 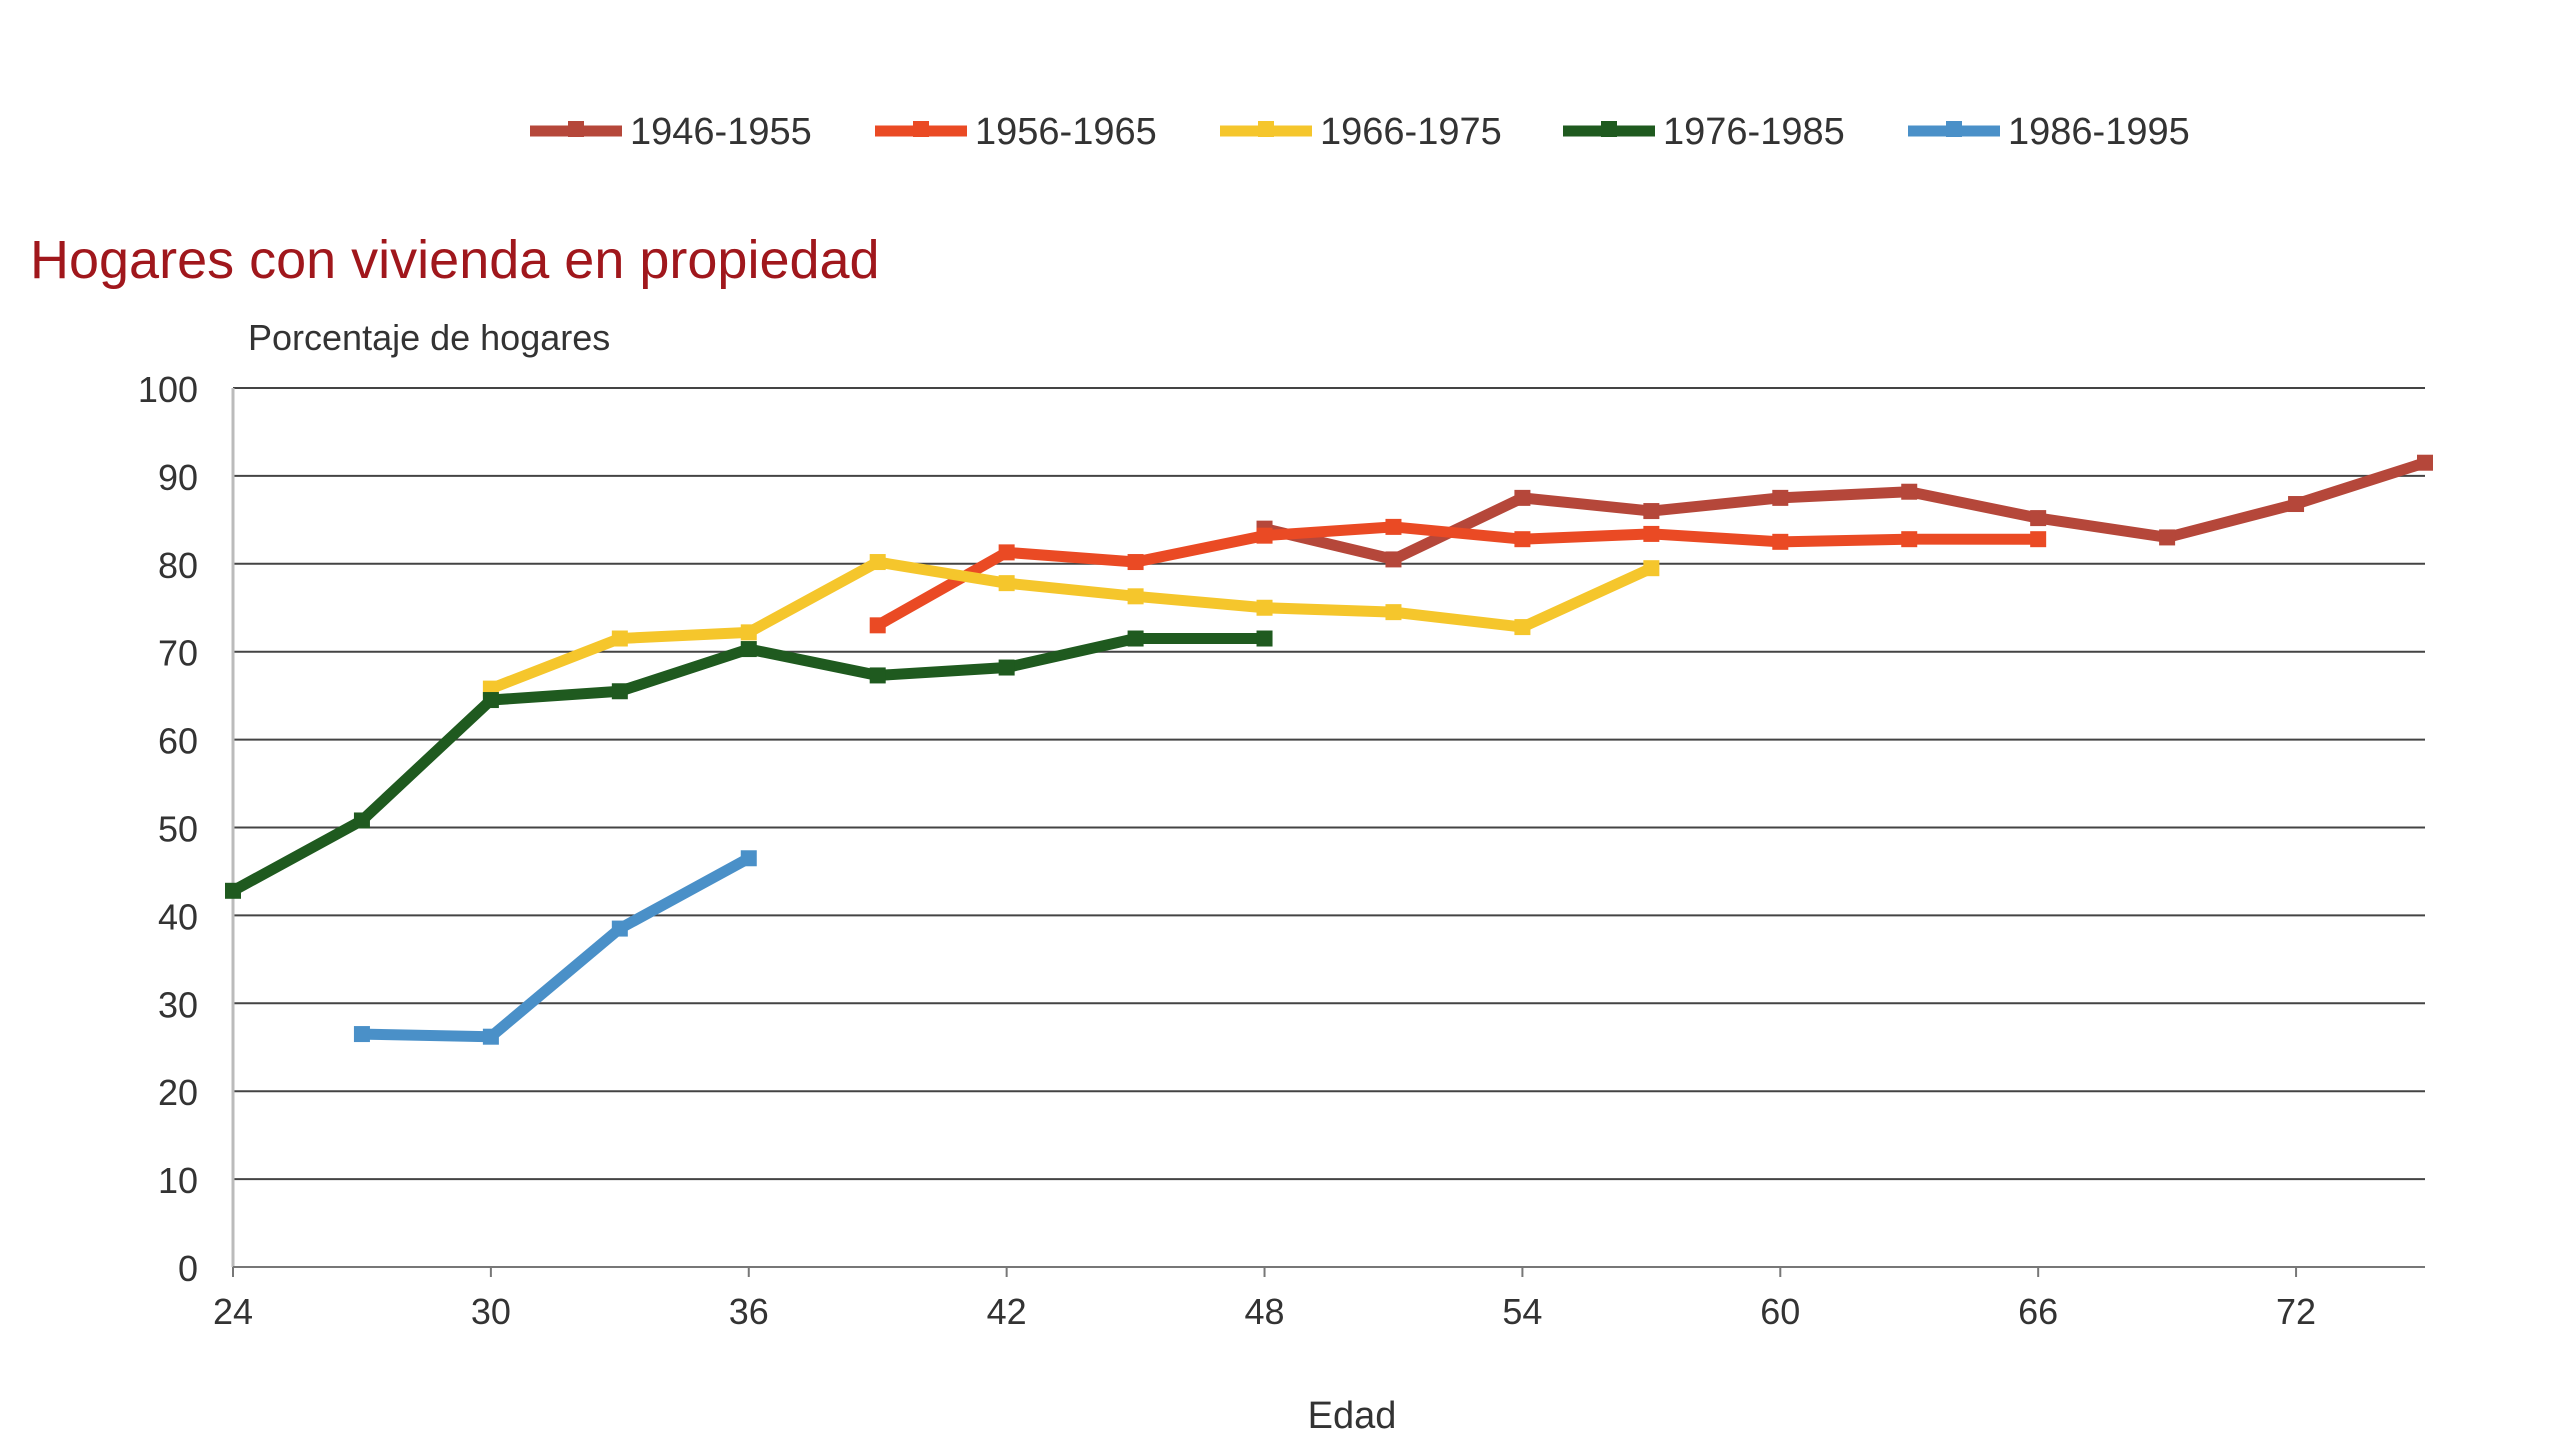 I want to click on y-tick-label: 90, so click(x=178, y=477).